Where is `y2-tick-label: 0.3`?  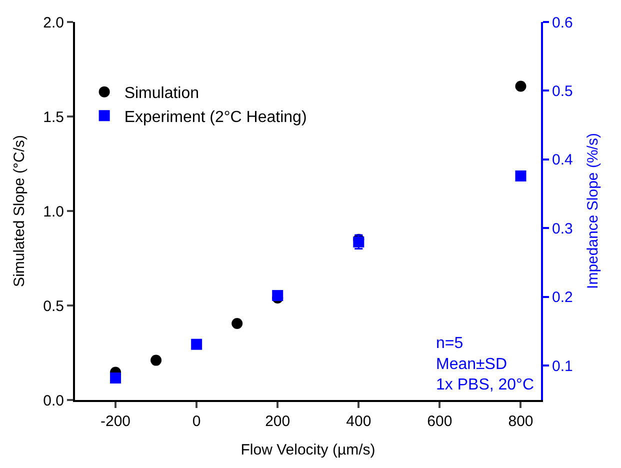
y2-tick-label: 0.3 is located at coordinates (562, 229).